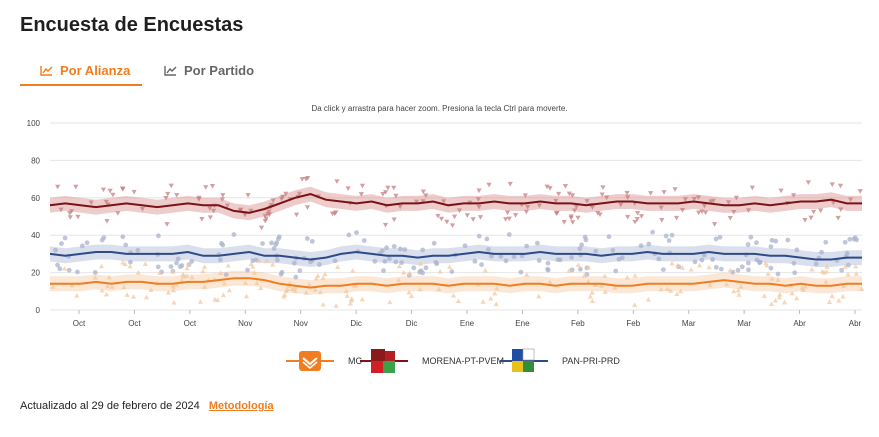  Describe the element at coordinates (79, 323) in the screenshot. I see `x-tick-label: Oct` at that location.